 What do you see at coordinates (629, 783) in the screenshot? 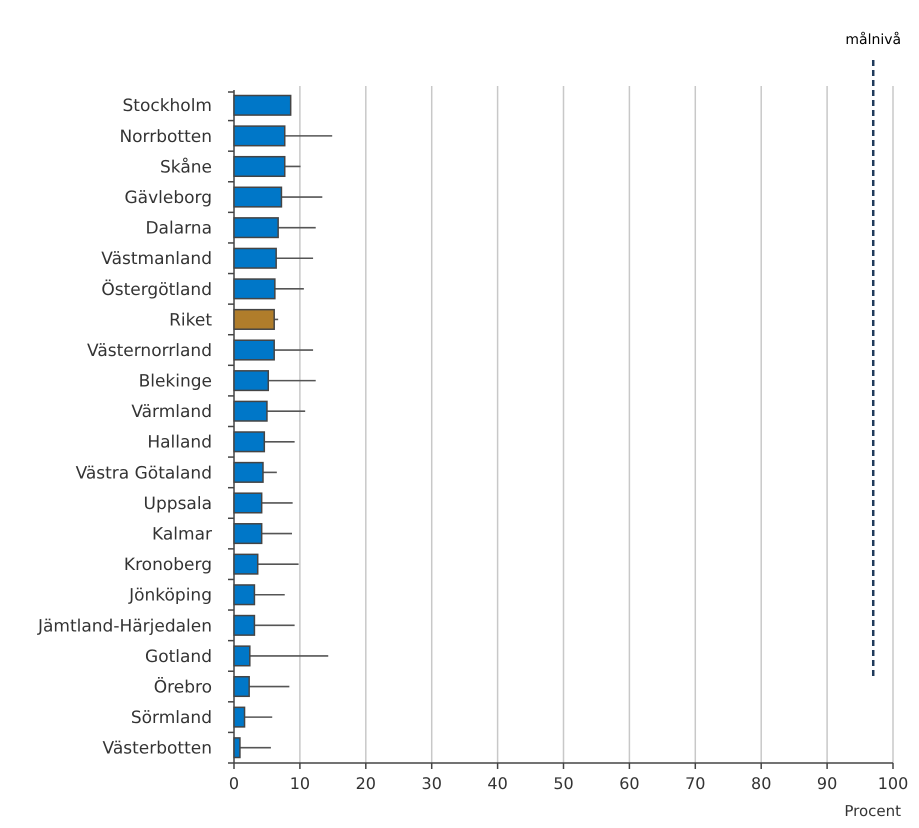
I see `x-tick-label: 60` at bounding box center [629, 783].